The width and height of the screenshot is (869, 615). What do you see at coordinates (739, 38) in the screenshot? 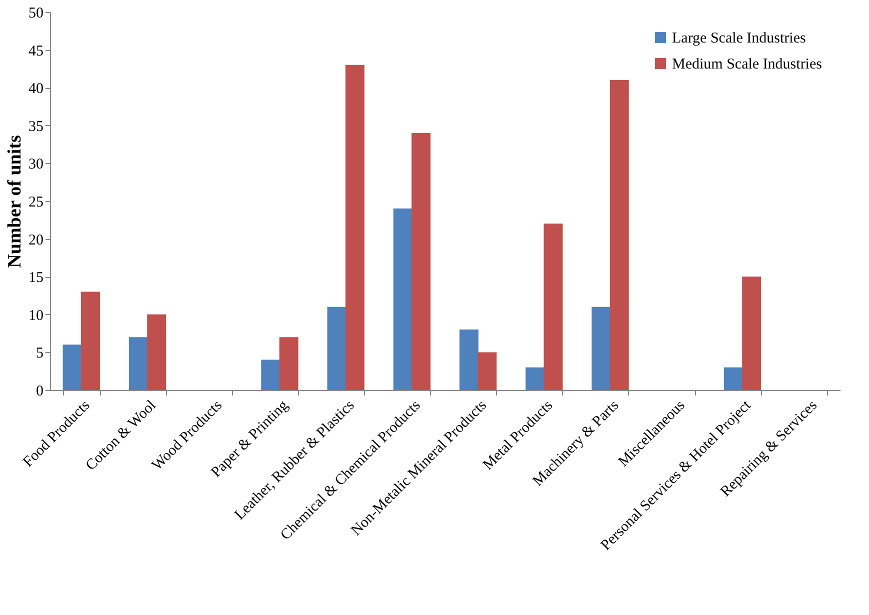
I see `legend-label: Large Scale Industries` at bounding box center [739, 38].